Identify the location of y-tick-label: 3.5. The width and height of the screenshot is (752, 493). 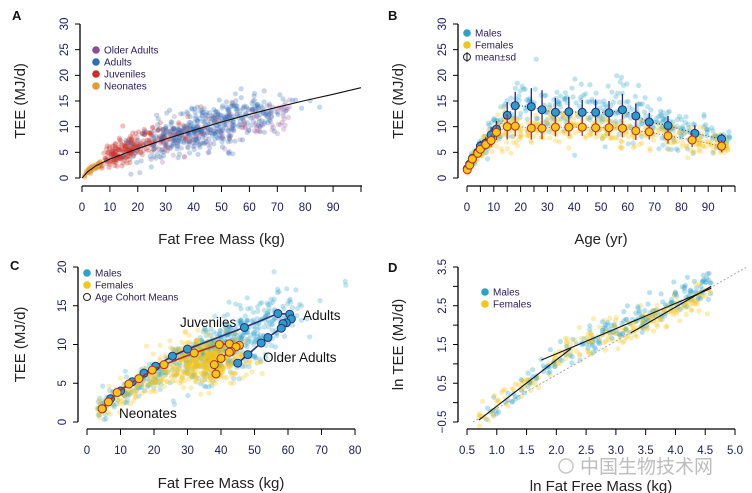
(443, 267).